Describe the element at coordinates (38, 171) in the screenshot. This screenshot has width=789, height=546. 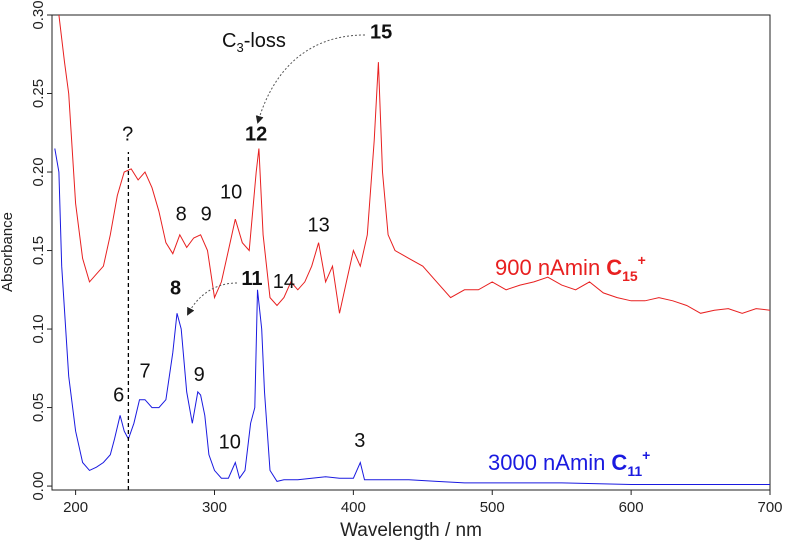
I see `y-tick-label: 0.20` at that location.